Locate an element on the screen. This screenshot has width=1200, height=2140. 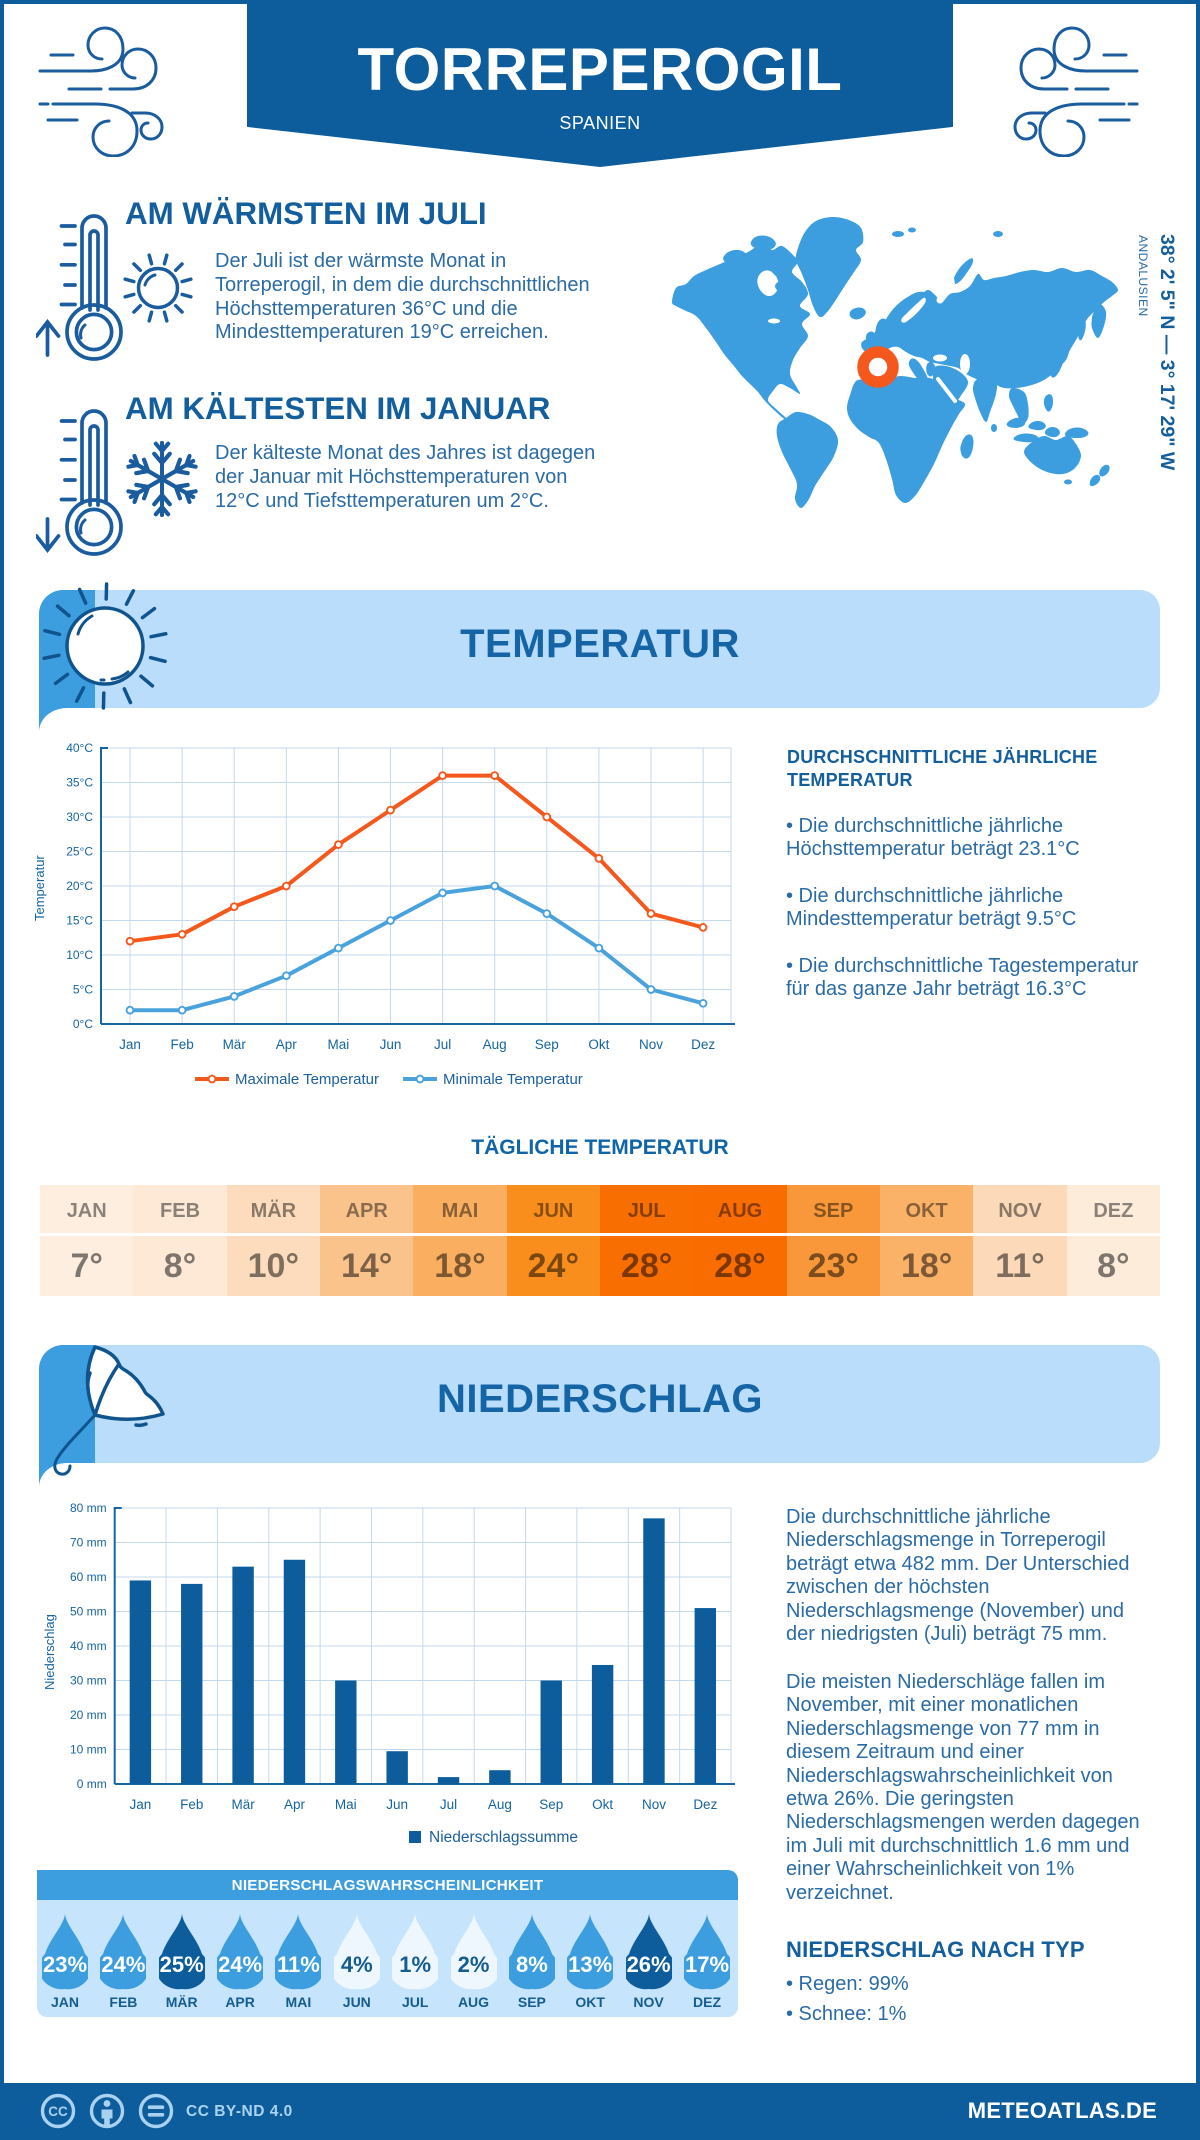
svg-text: 30 mm is located at coordinates (88, 1681).